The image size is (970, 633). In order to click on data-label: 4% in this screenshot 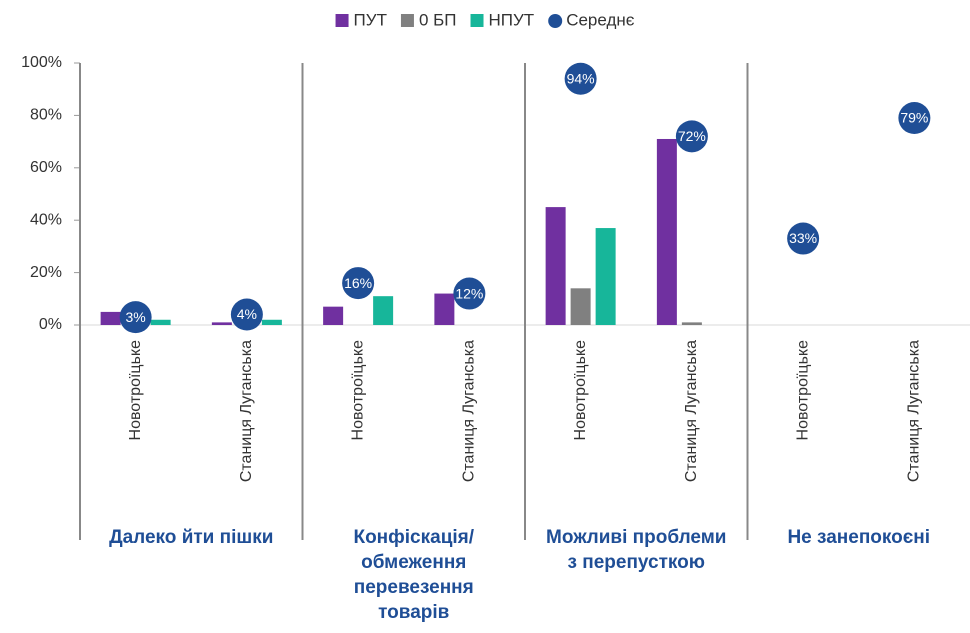, I will do `click(247, 314)`.